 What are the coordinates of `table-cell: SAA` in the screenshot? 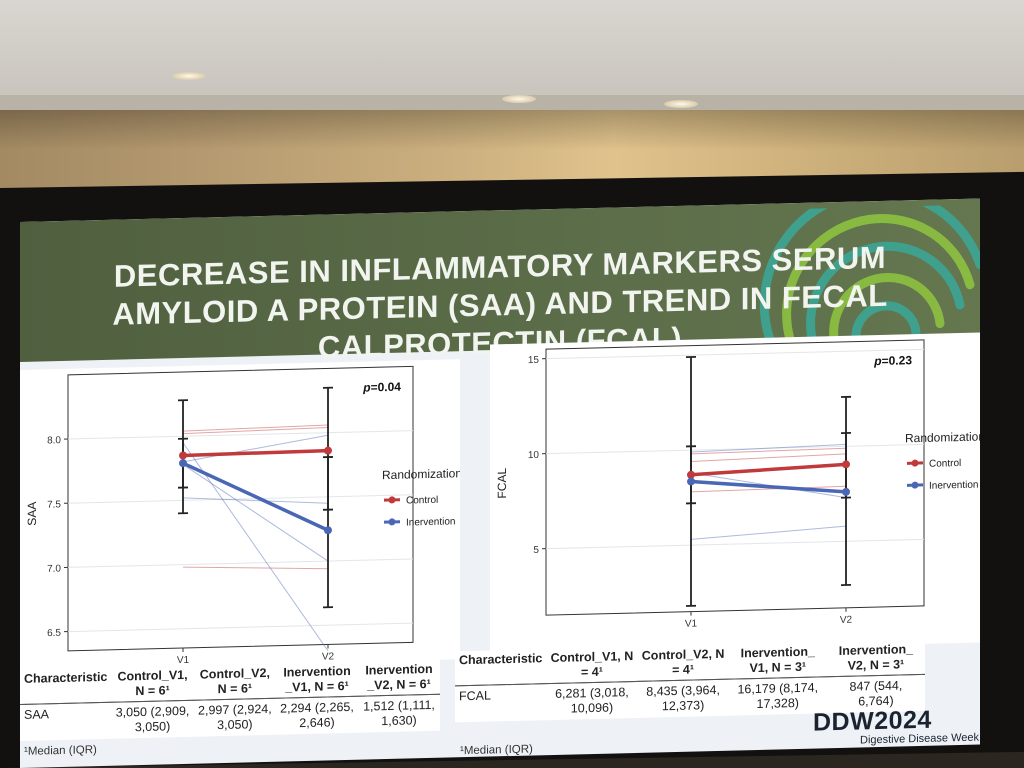 It's located at (37, 714).